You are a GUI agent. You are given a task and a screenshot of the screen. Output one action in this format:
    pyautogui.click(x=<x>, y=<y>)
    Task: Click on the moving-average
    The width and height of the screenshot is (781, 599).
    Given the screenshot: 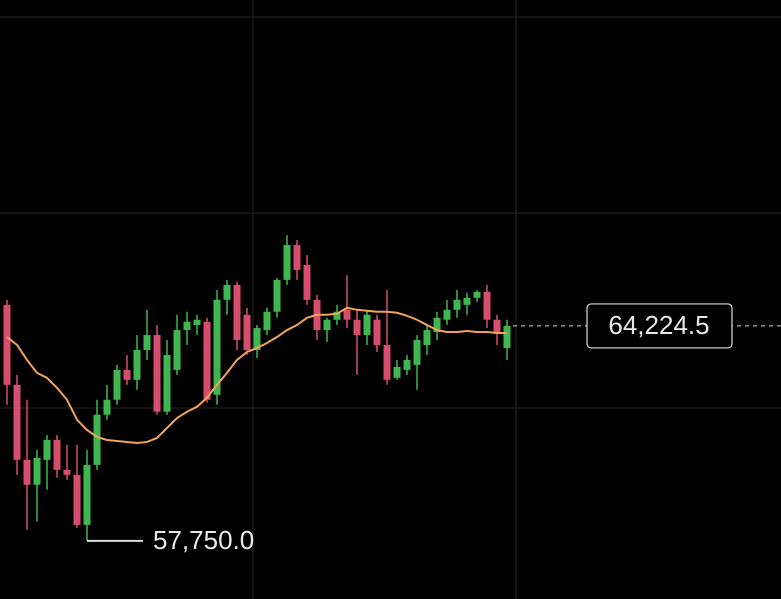 What is the action you would take?
    pyautogui.click(x=256, y=375)
    